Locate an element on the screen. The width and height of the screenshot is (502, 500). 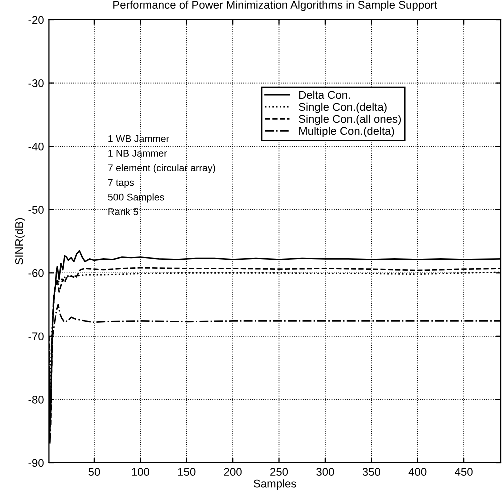
y-tick-label: -90 is located at coordinates (36, 463).